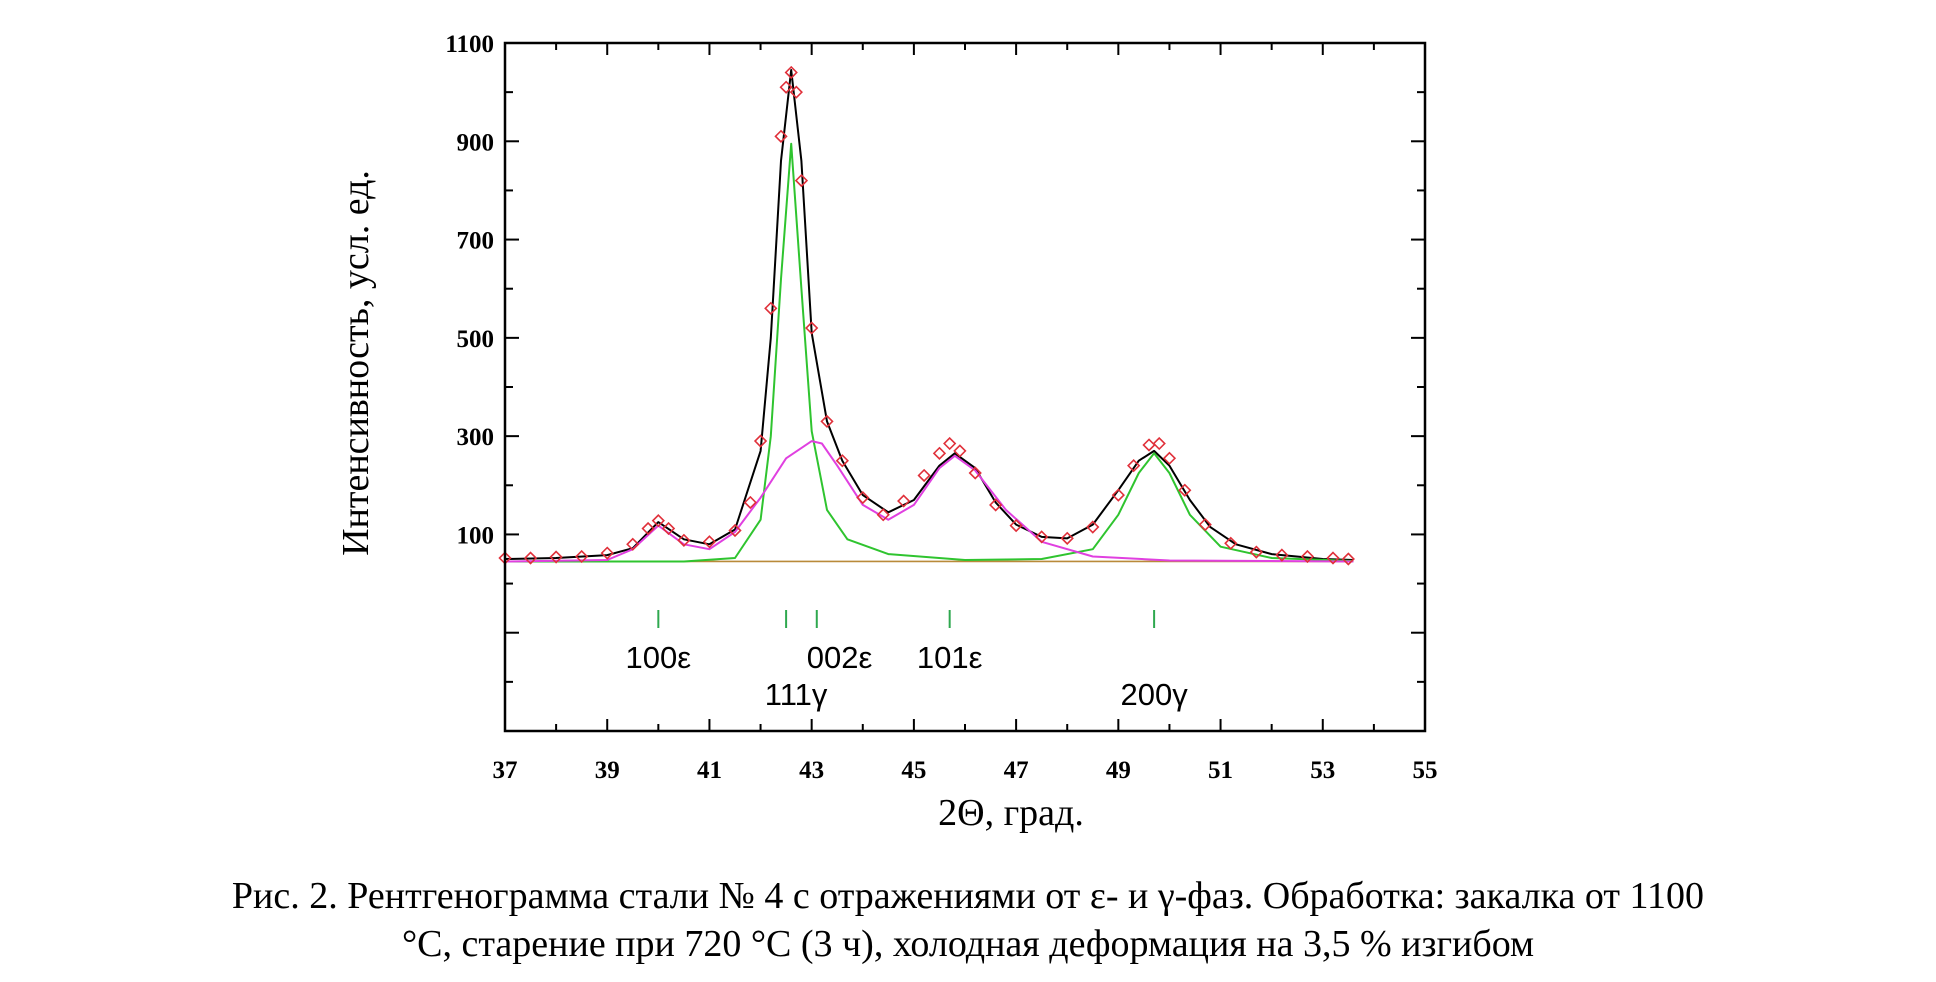 This screenshot has height=982, width=1936. Describe the element at coordinates (476, 339) in the screenshot. I see `y-tick-label: 500` at that location.